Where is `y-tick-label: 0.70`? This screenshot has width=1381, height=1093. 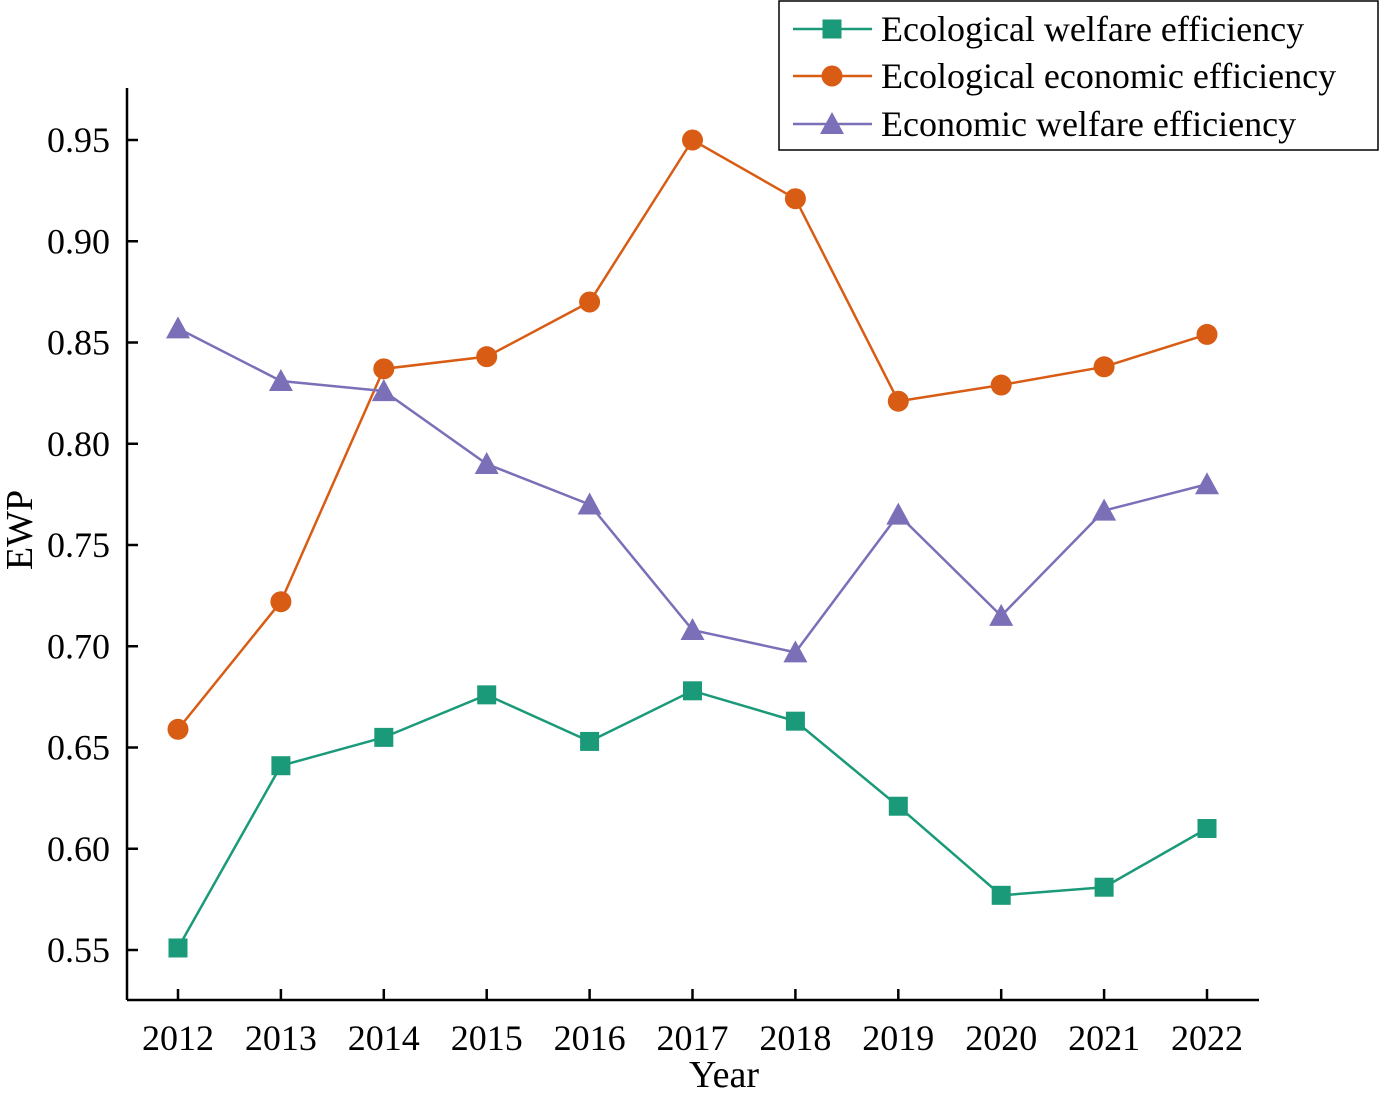 y-tick-label: 0.70 is located at coordinates (78, 646).